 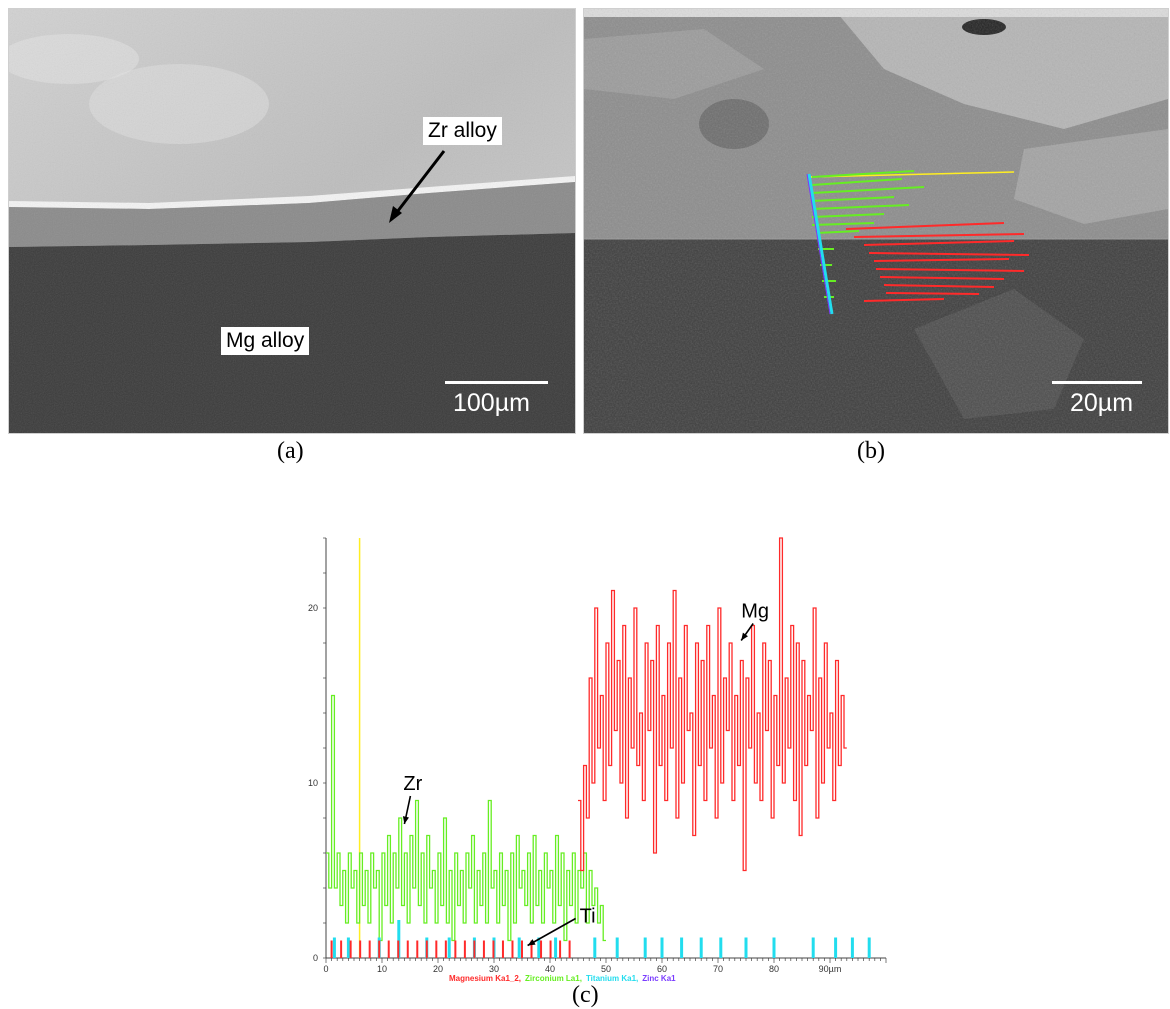 I want to click on x-tick-label: 50, so click(x=606, y=969).